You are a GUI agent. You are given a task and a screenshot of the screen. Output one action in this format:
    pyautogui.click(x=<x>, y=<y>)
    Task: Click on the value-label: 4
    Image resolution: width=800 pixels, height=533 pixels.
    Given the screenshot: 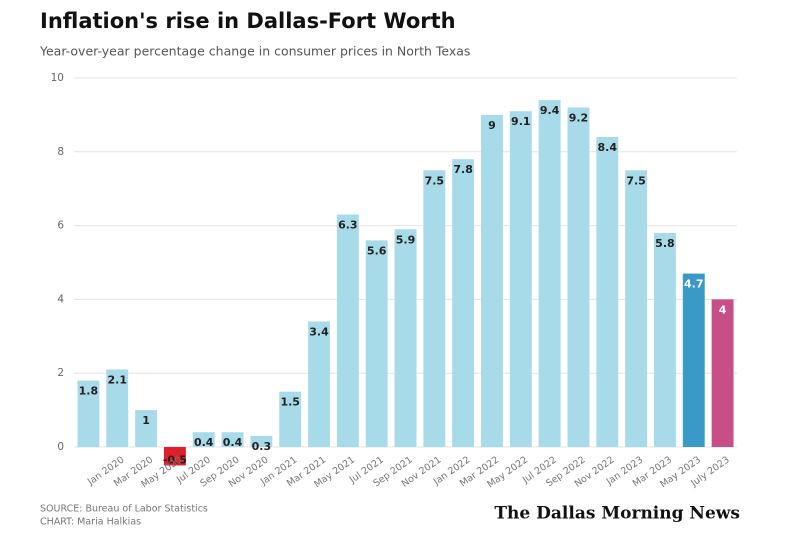 What is the action you would take?
    pyautogui.click(x=723, y=309)
    